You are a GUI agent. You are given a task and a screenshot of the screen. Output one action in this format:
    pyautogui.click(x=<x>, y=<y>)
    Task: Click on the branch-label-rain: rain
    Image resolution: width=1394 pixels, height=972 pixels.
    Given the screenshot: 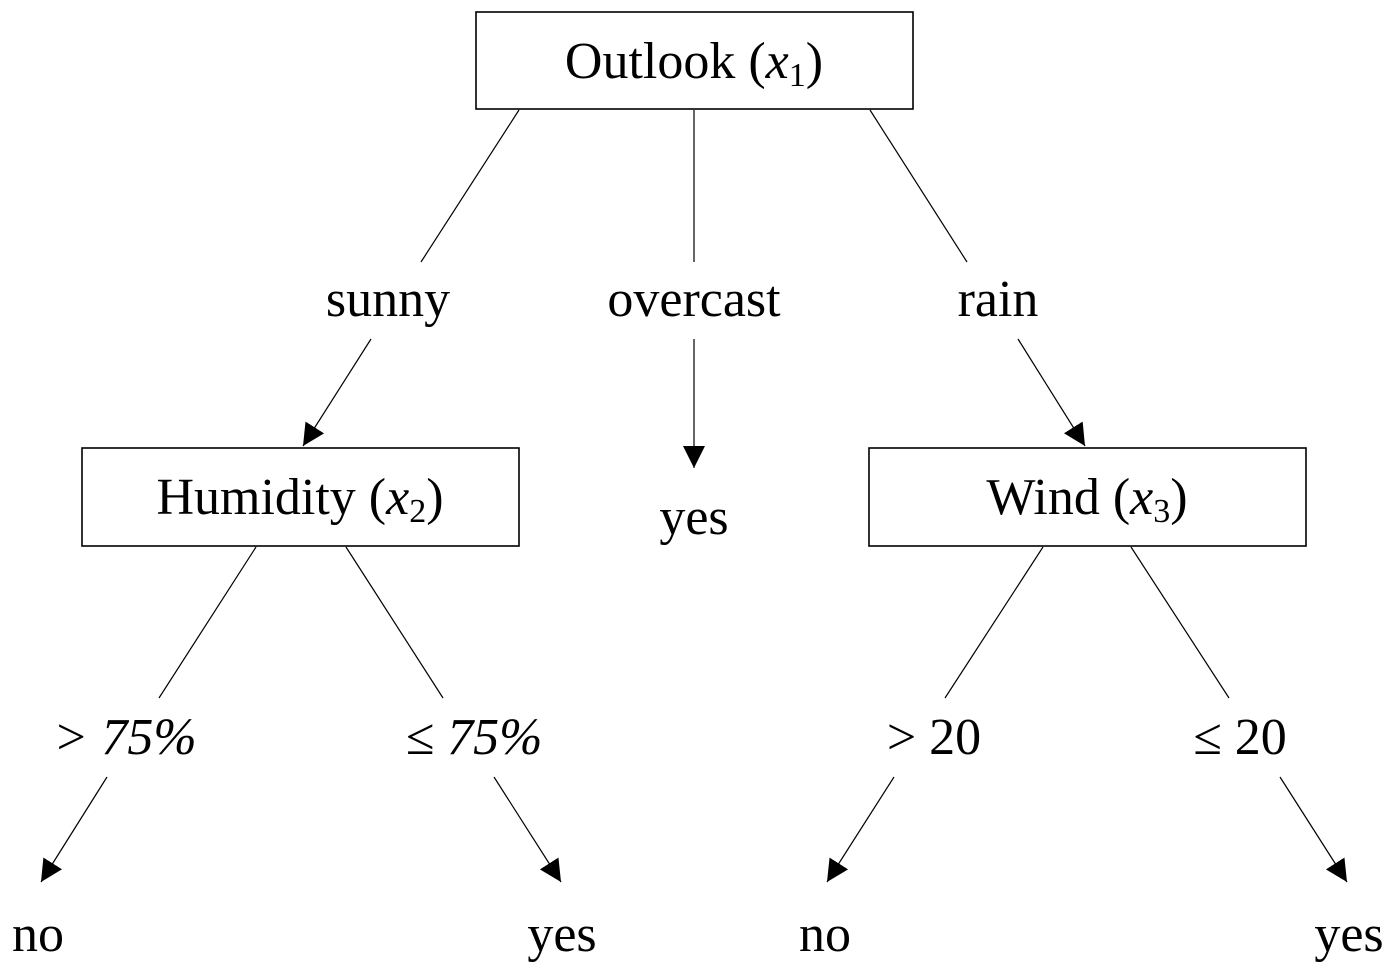 What is the action you would take?
    pyautogui.click(x=998, y=299)
    